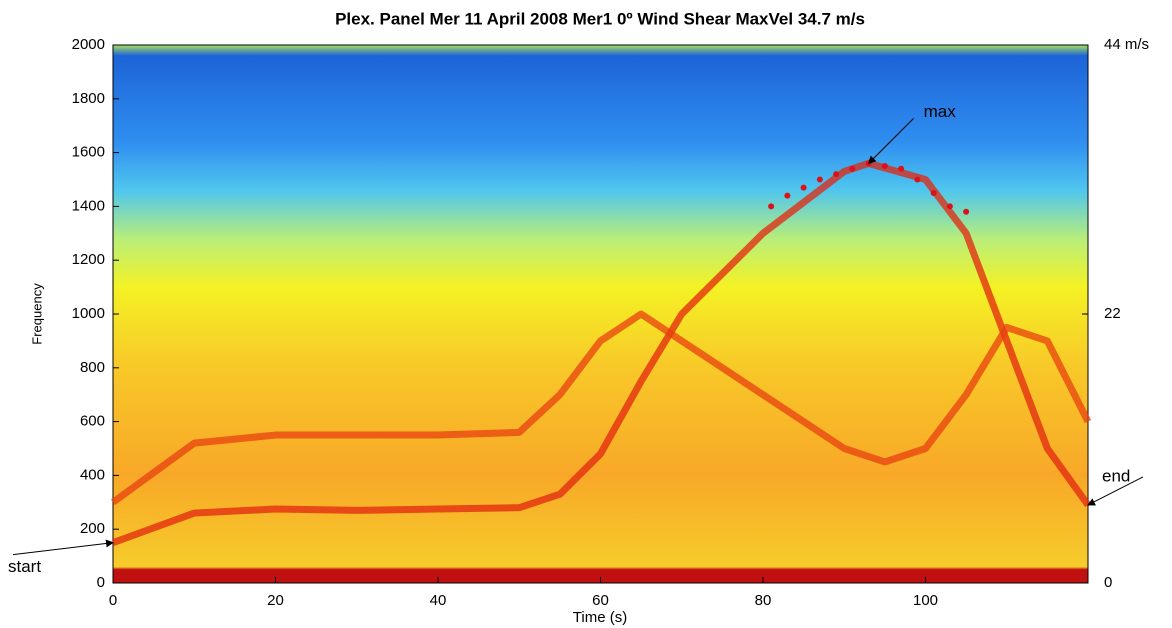 This screenshot has height=628, width=1172. I want to click on y-tick-label: 0, so click(101, 582).